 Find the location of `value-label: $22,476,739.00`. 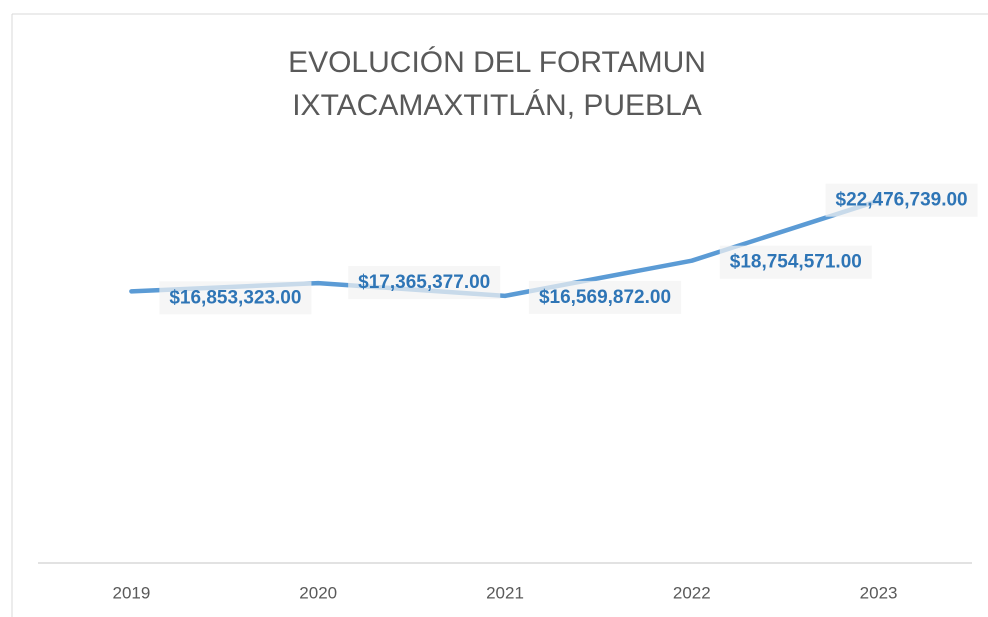

value-label: $22,476,739.00 is located at coordinates (902, 200).